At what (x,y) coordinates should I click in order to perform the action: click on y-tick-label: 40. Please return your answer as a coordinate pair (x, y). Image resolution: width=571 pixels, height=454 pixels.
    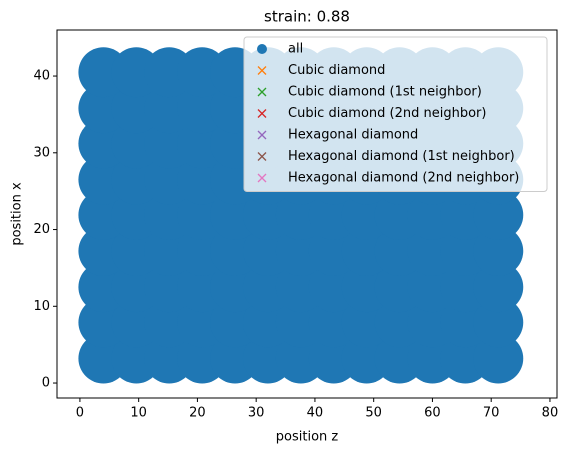
    Looking at the image, I should click on (41, 76).